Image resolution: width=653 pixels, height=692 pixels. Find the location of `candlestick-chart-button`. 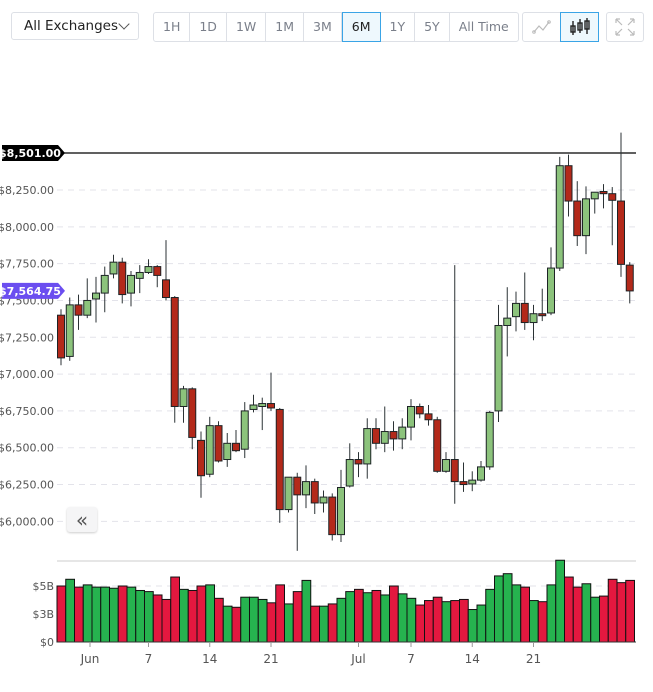

candlestick-chart-button is located at coordinates (579, 27).